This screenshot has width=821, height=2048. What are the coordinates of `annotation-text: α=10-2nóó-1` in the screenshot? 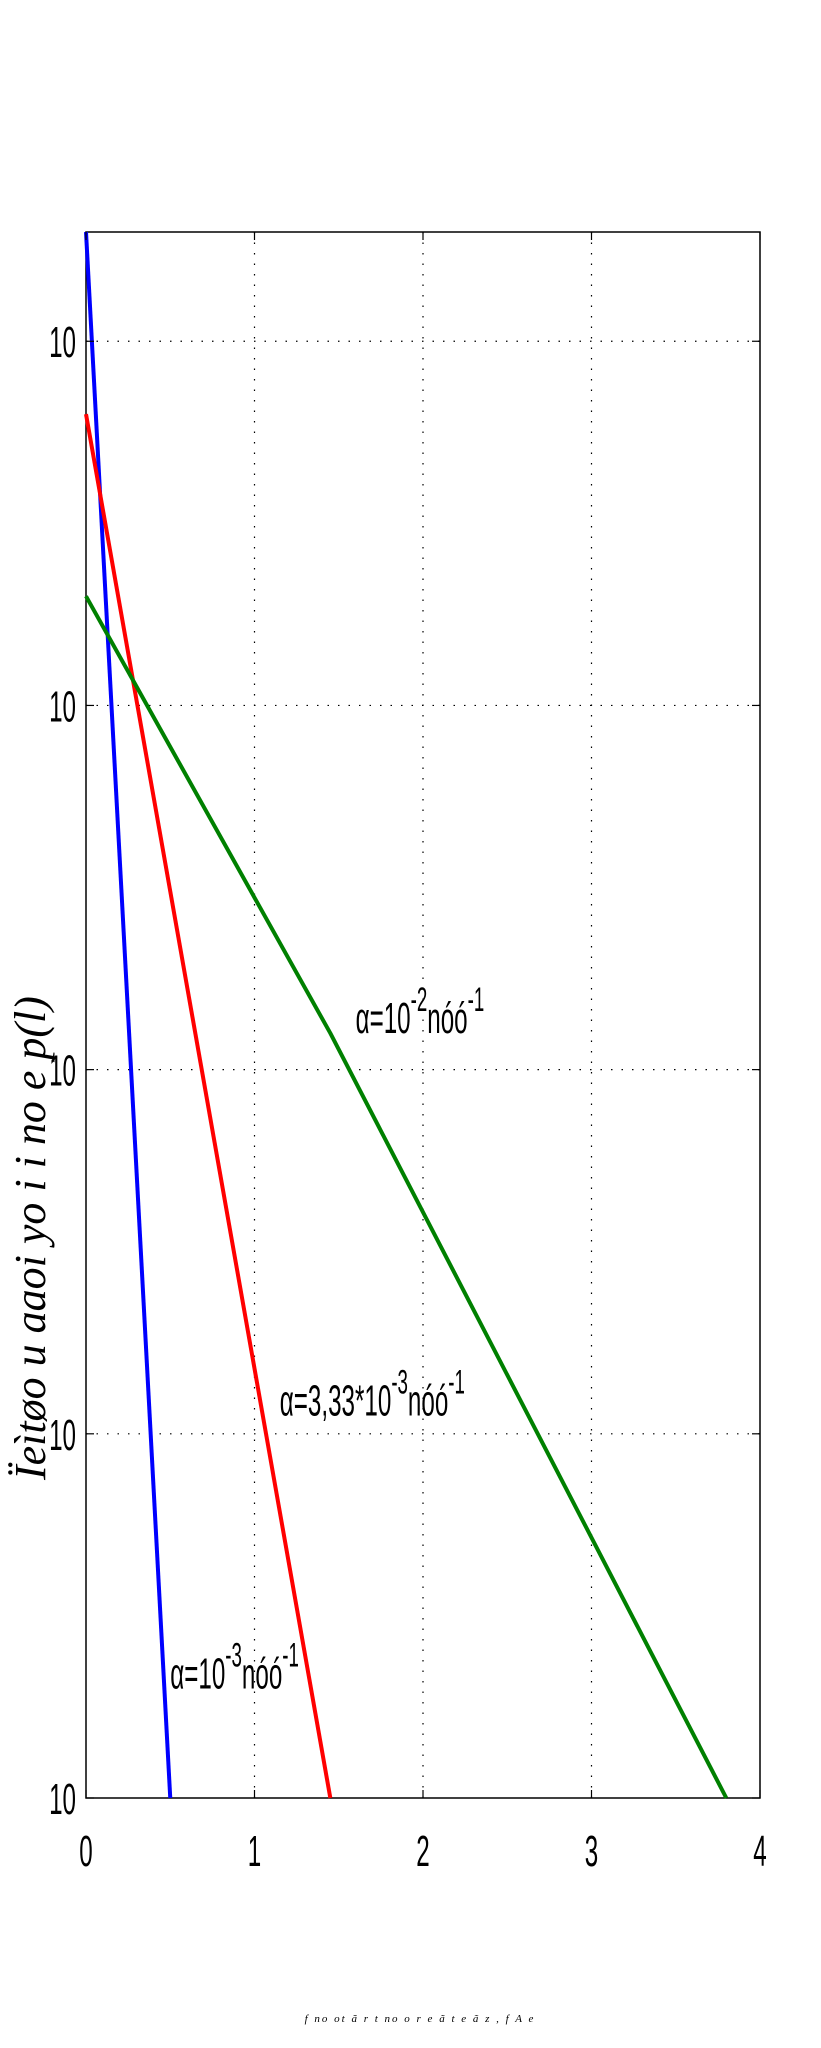 It's located at (420, 1011).